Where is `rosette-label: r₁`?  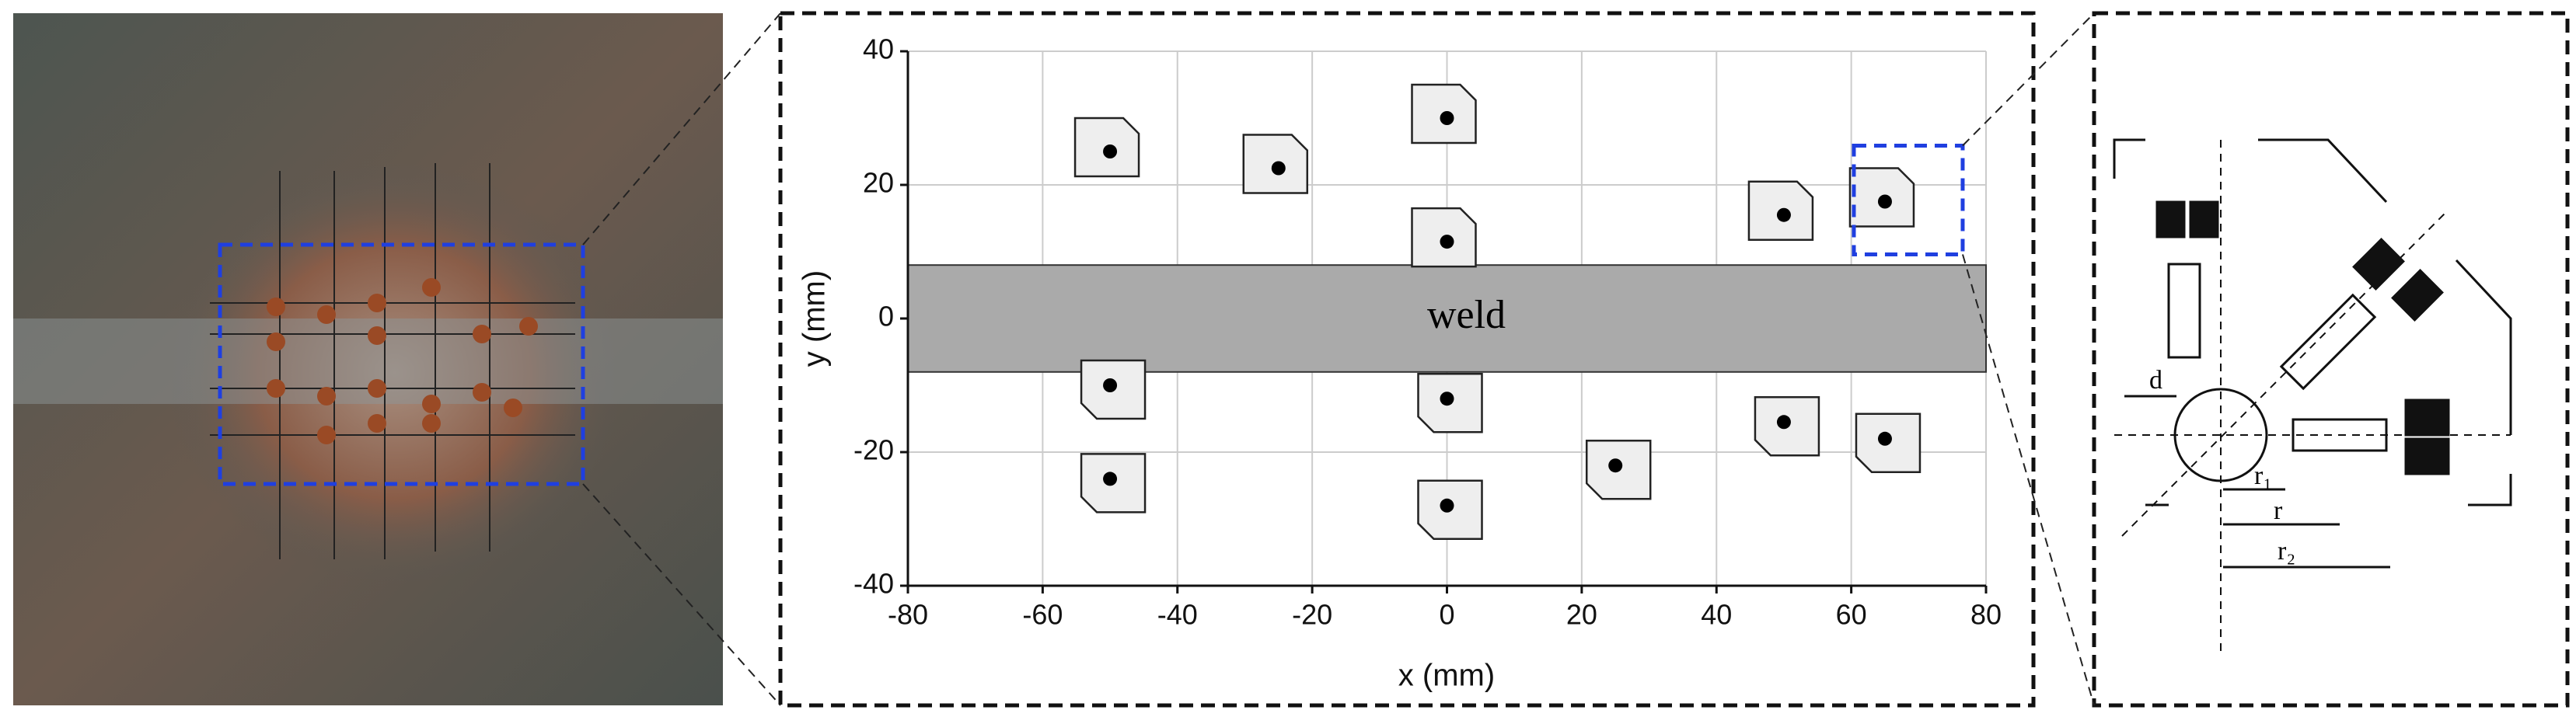 rosette-label: r₁ is located at coordinates (2263, 475).